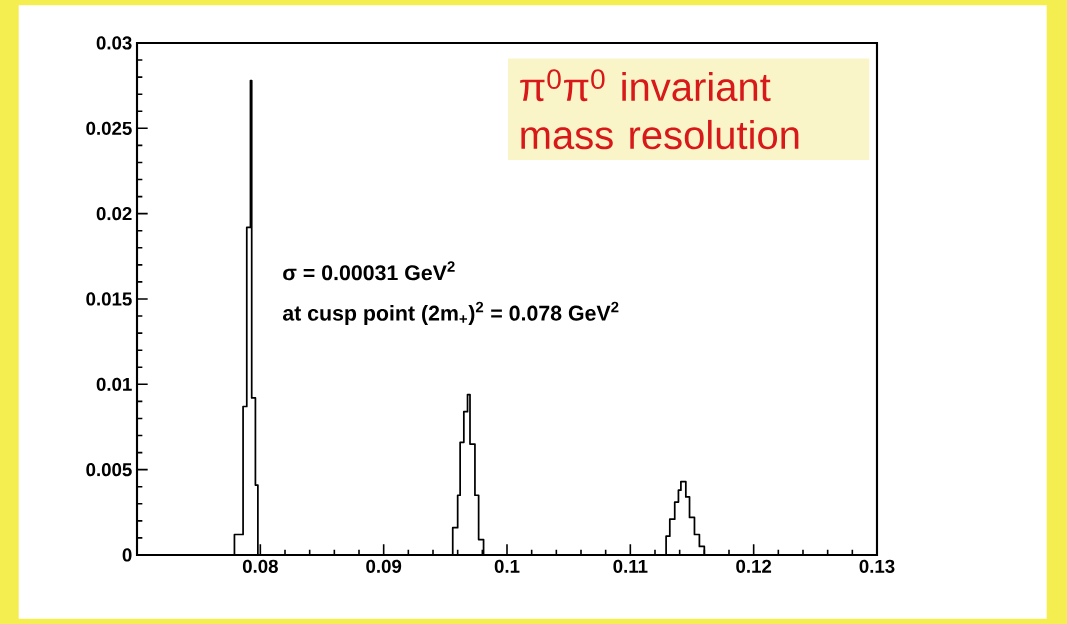  I want to click on x-tick-label: 0.1, so click(507, 566).